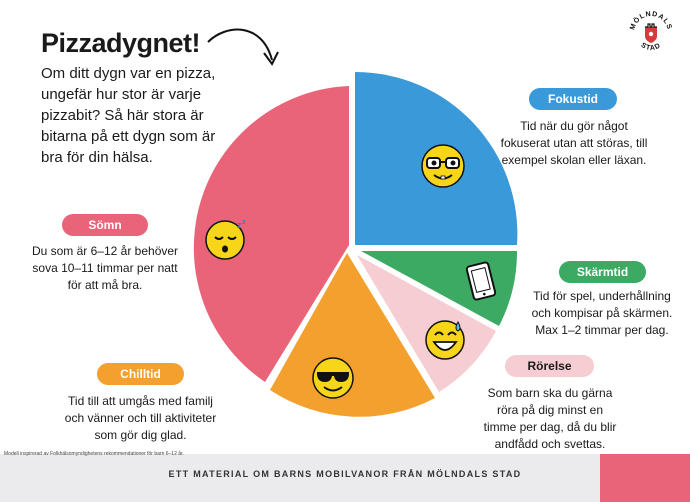 The width and height of the screenshot is (690, 502). Describe the element at coordinates (352, 335) in the screenshot. I see `slice-chilltid` at that location.